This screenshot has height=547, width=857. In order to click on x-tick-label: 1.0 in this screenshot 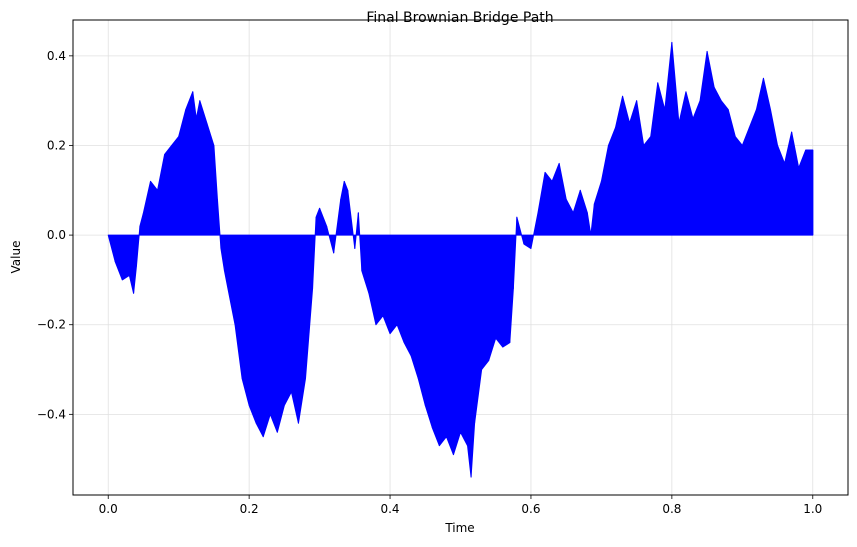, I will do `click(812, 509)`.